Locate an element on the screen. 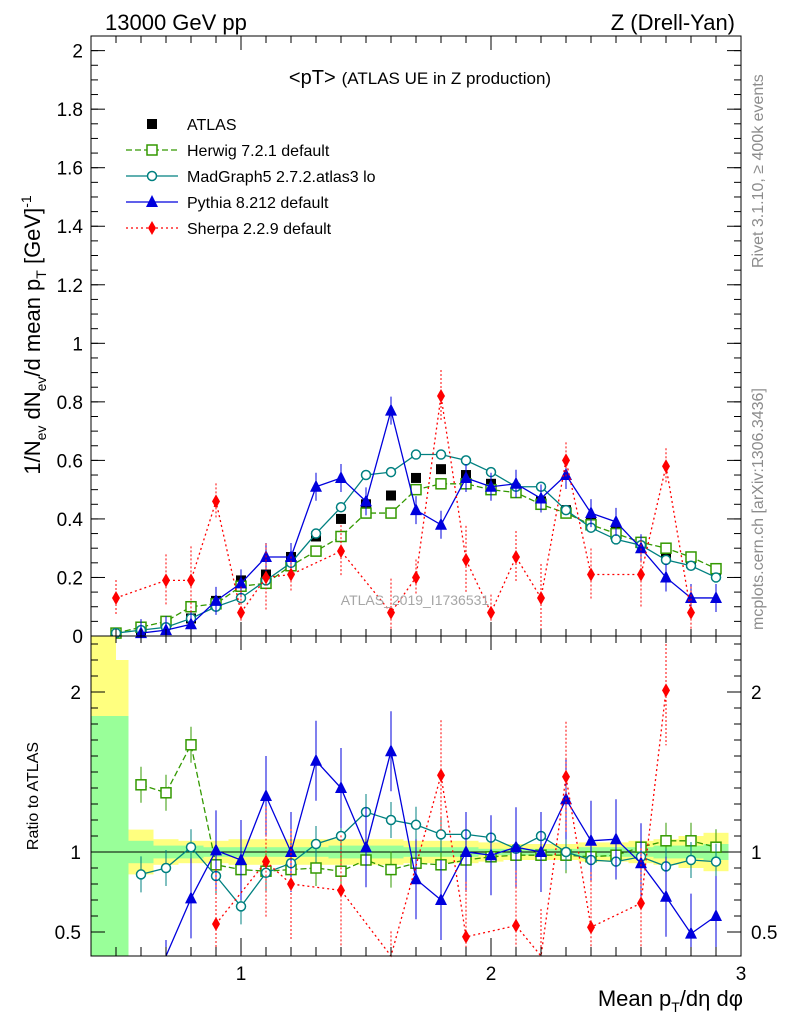 The height and width of the screenshot is (1024, 786). legend-item: MadGraph5 2.7.2.atlas3 lo is located at coordinates (251, 177).